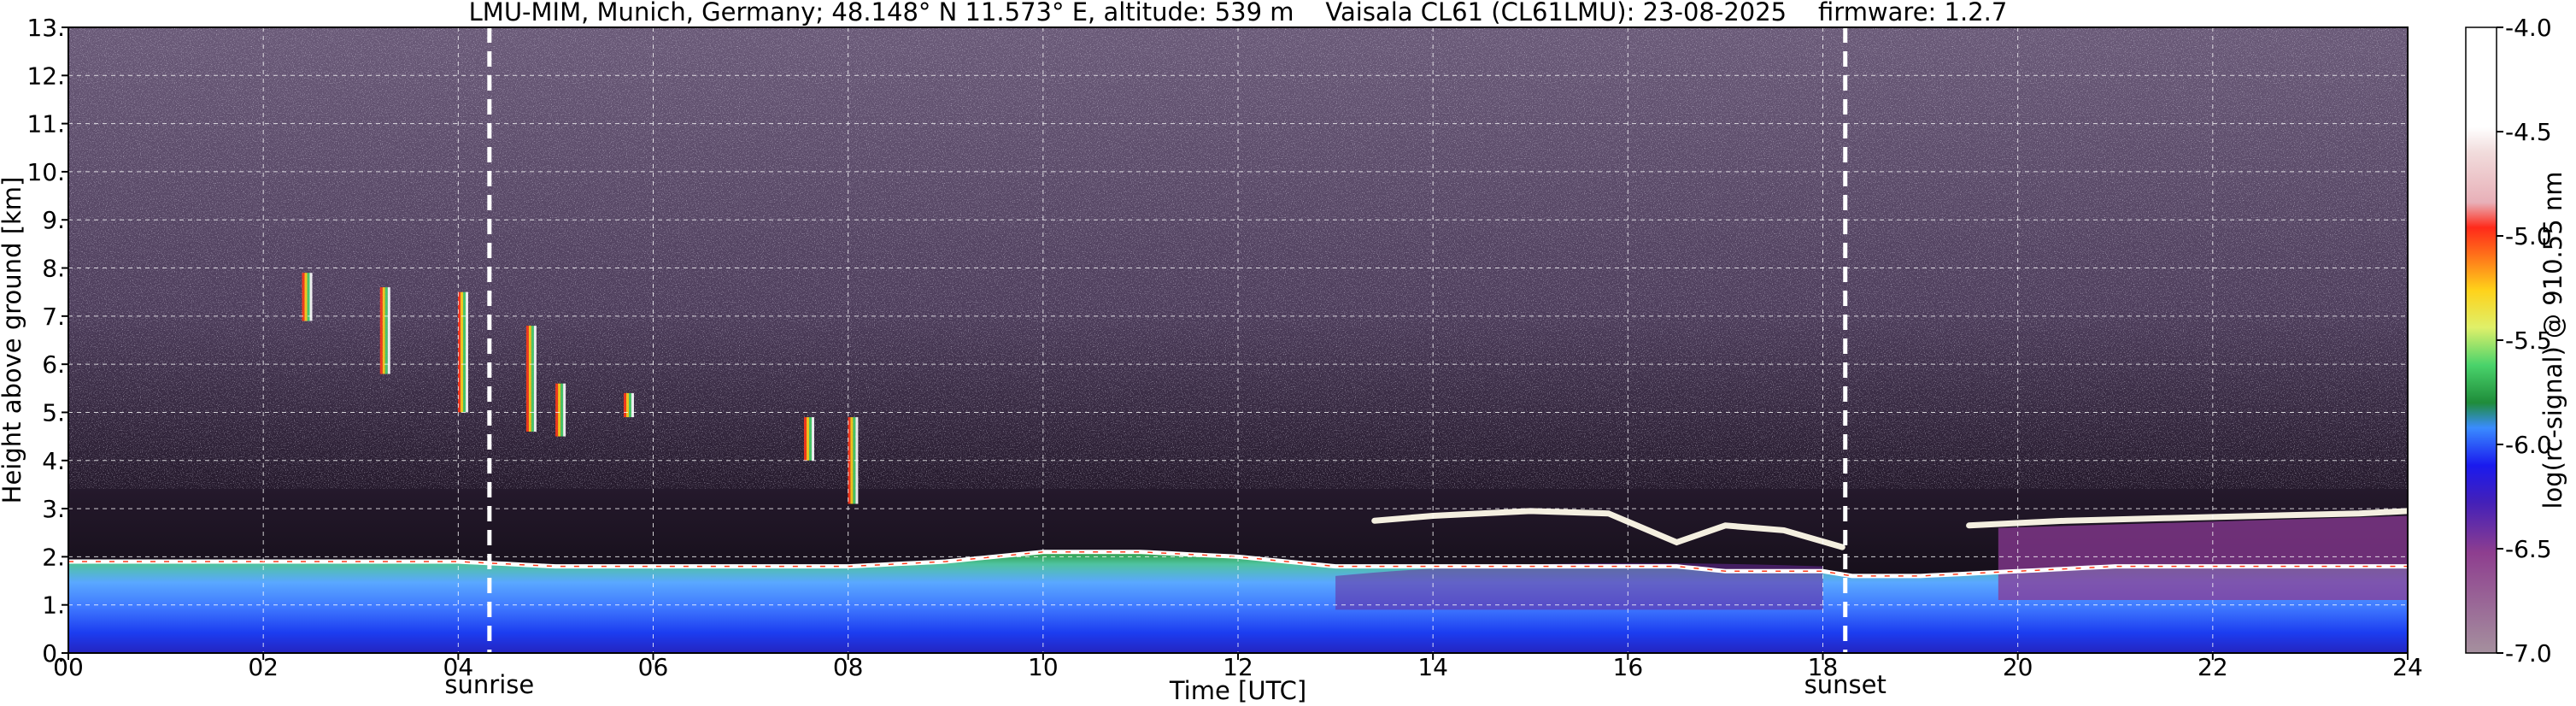 This screenshot has width=2576, height=706. What do you see at coordinates (53, 317) in the screenshot?
I see `y-tick-label: 7.` at bounding box center [53, 317].